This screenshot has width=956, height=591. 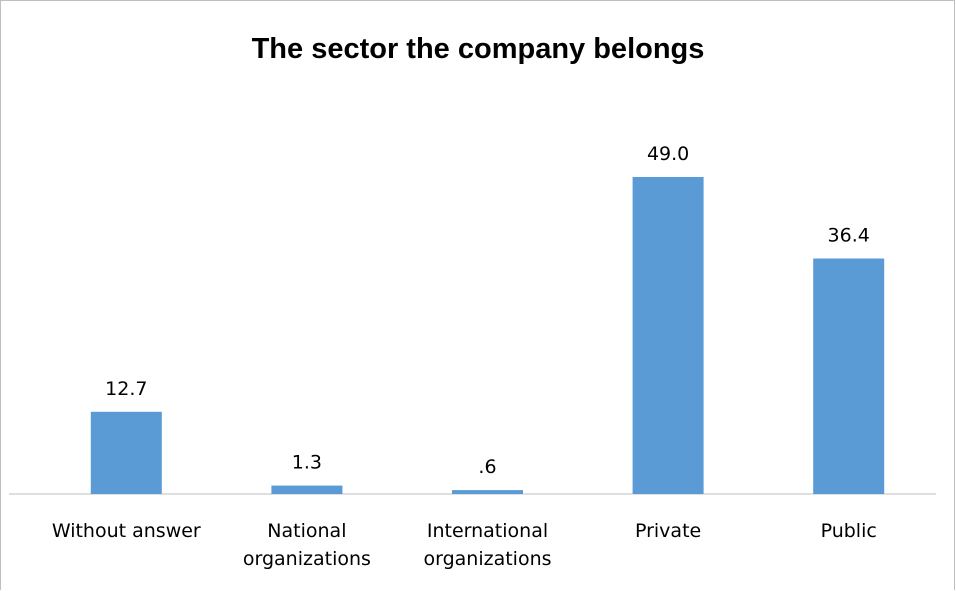 I want to click on category-label-2-line-0: International, so click(x=487, y=531).